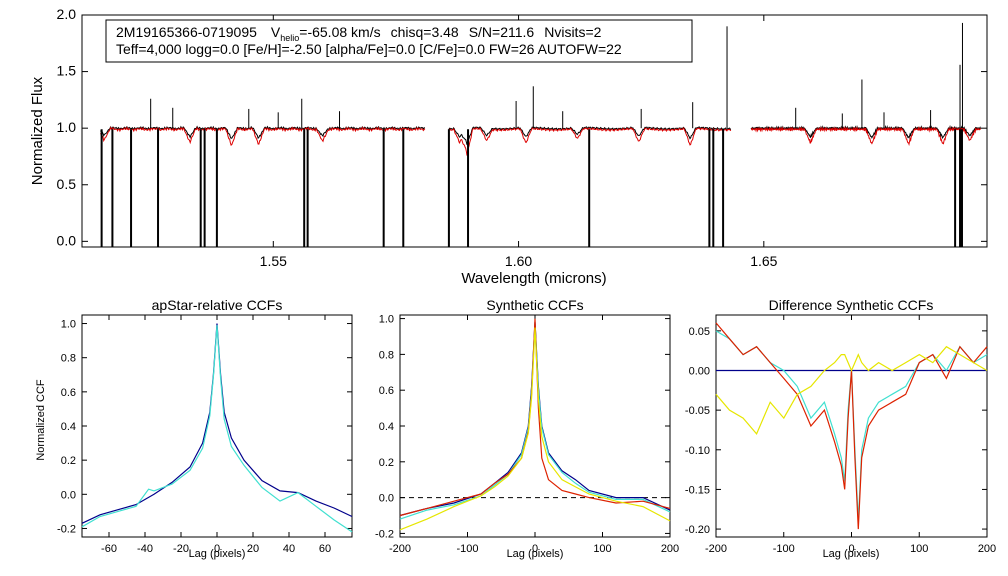 This screenshot has width=1008, height=576. Describe the element at coordinates (273, 261) in the screenshot. I see `x-tick-label: 1.55` at that location.